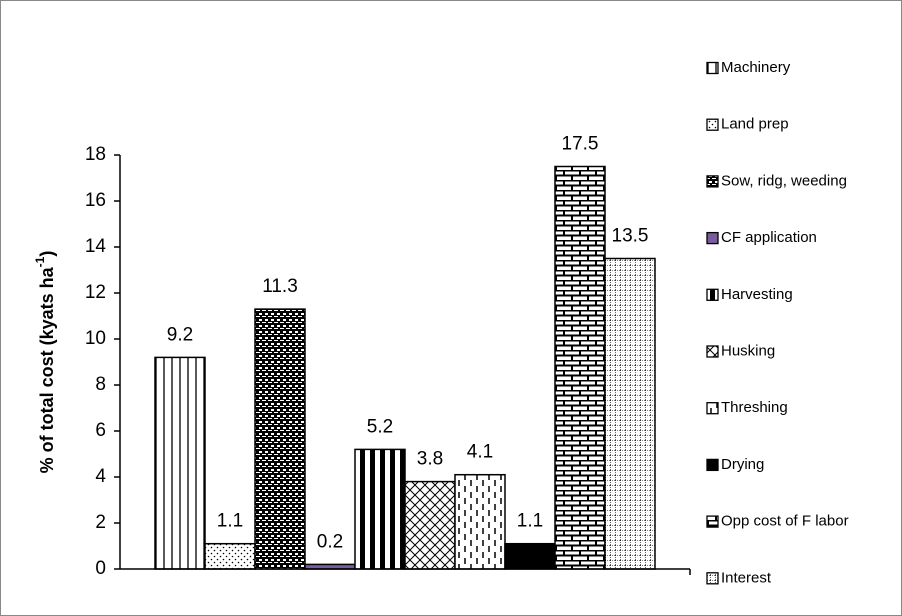 The image size is (902, 616). What do you see at coordinates (40, 261) in the screenshot?
I see `y-axis-title-superscript: -1` at bounding box center [40, 261].